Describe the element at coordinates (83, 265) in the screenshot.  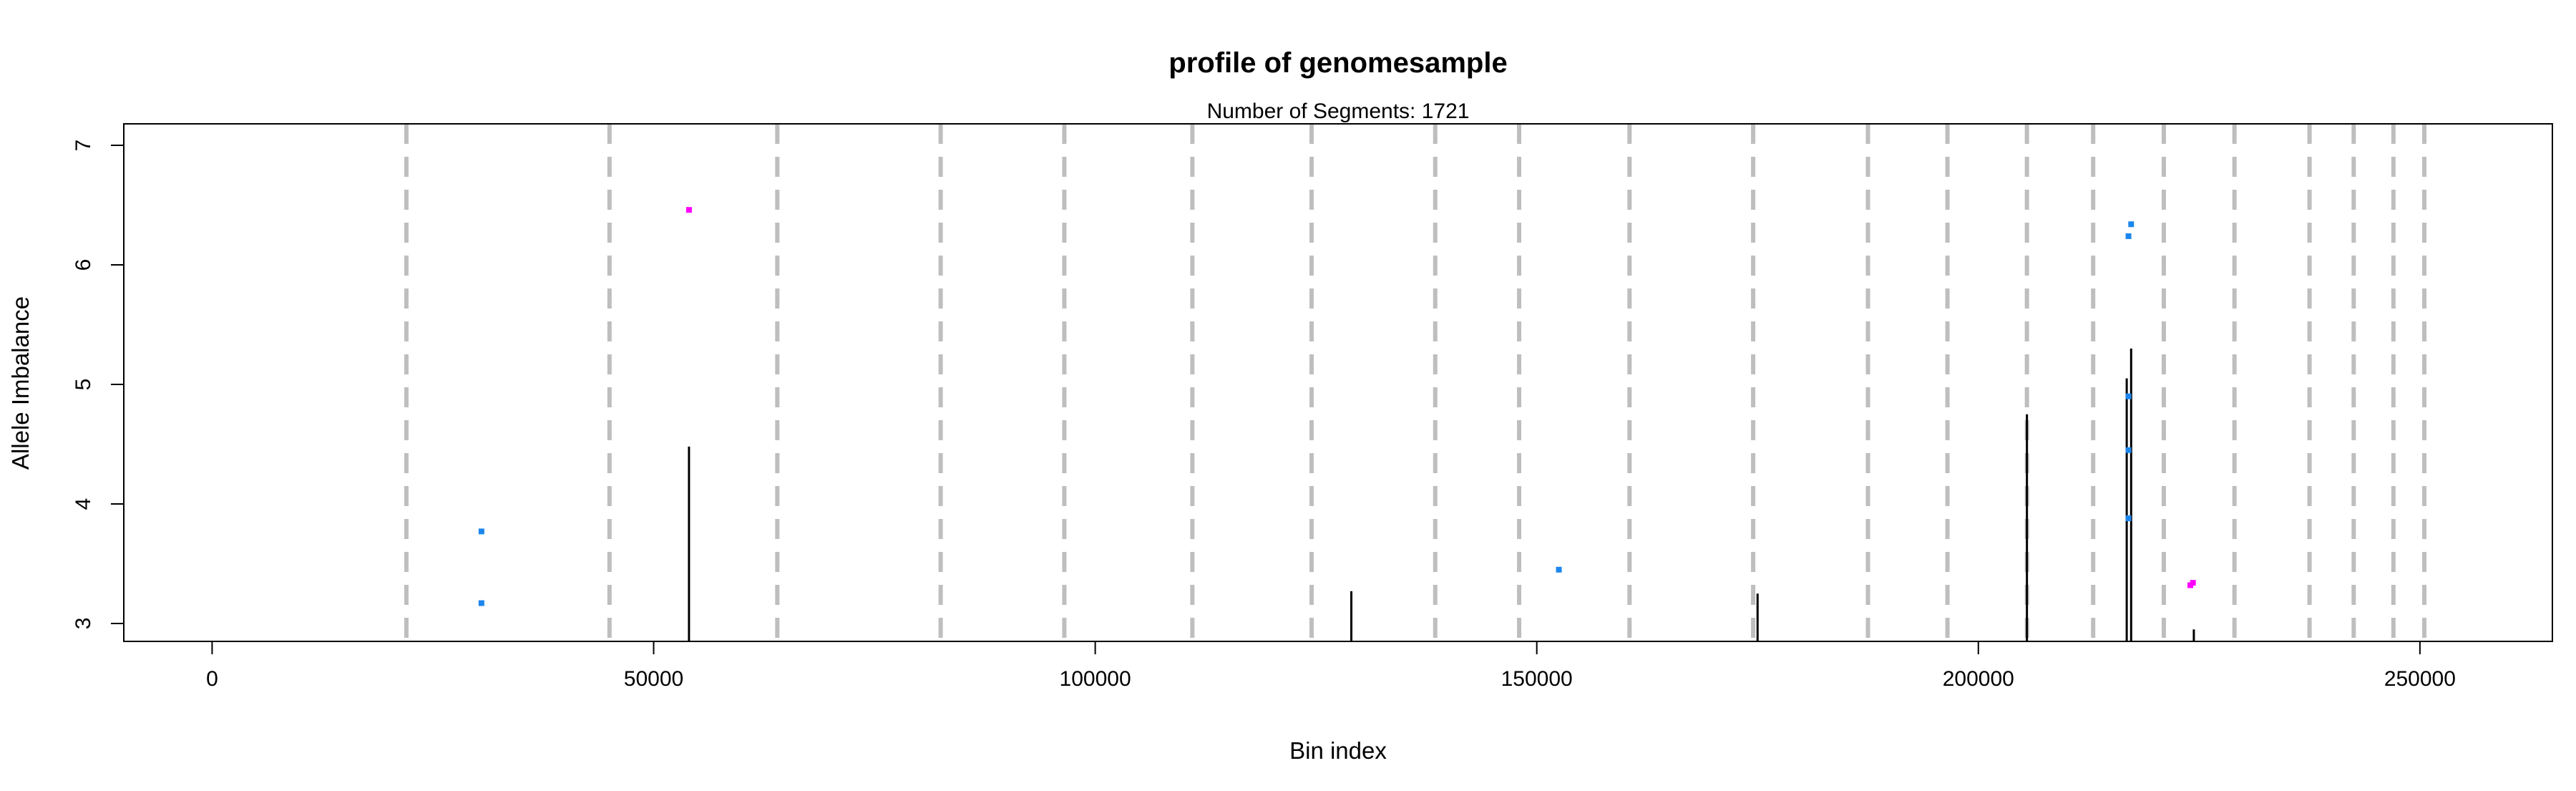
I see `y-tick-label-3: 6` at that location.